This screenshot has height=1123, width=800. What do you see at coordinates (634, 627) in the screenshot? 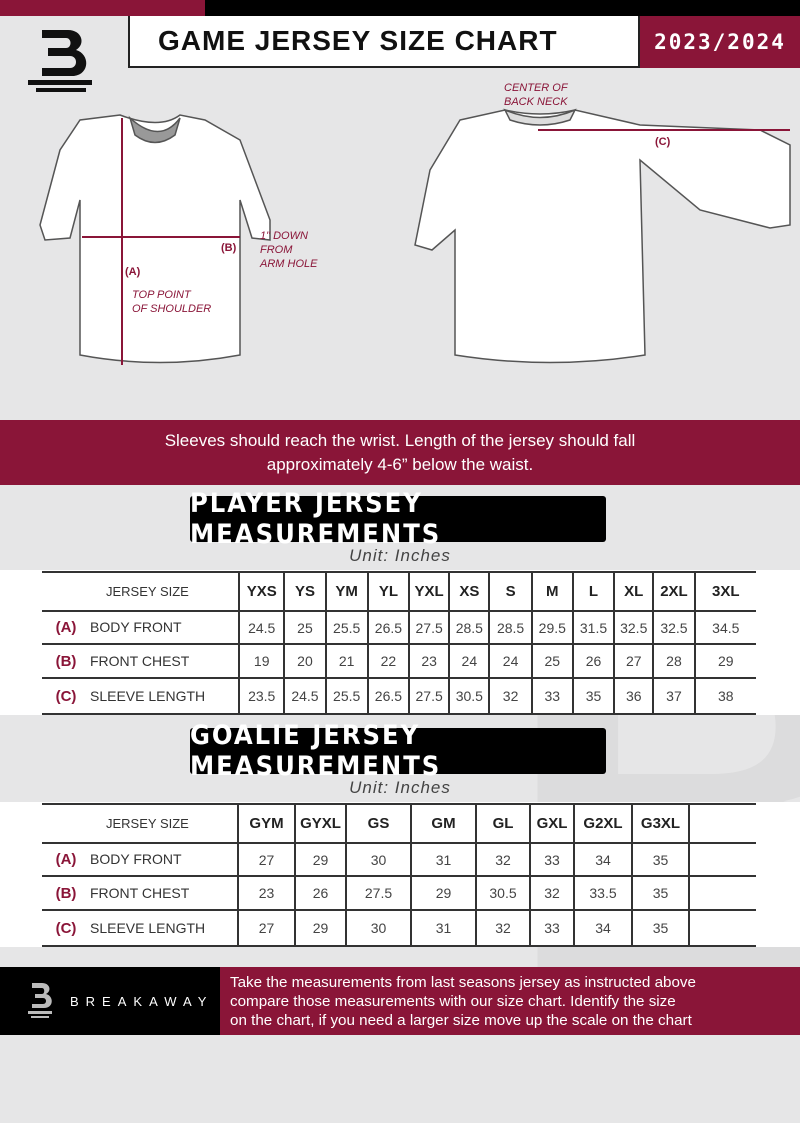
I see `measurement-value: 32.5` at bounding box center [634, 627].